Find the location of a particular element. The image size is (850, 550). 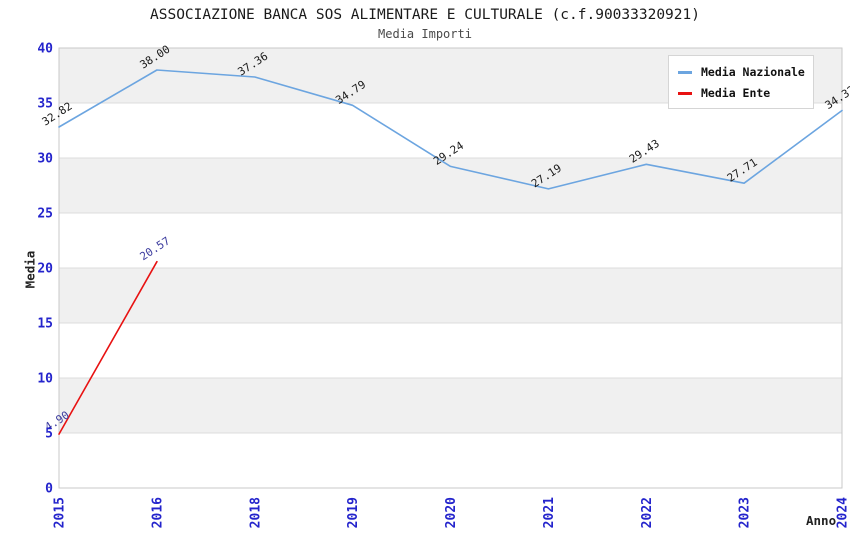

legend-swatch-media-ente is located at coordinates (685, 93).